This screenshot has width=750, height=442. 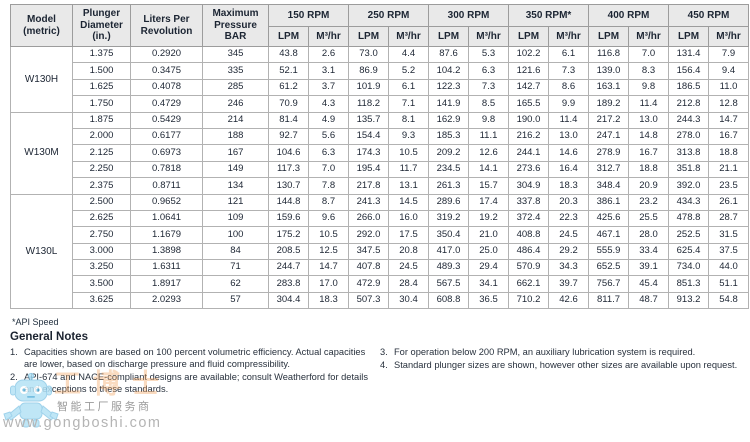 I want to click on value-cell: 139.0, so click(x=609, y=71).